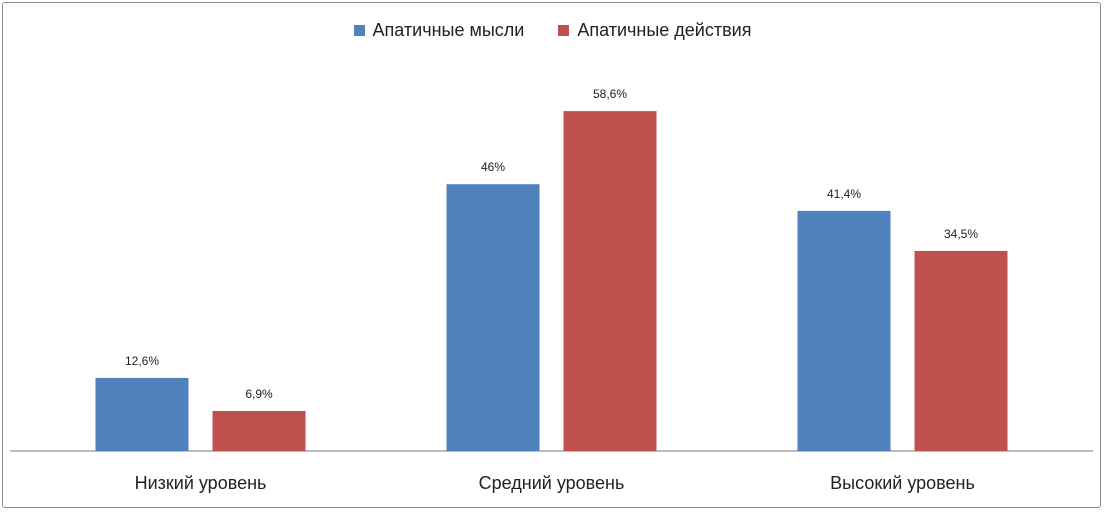 Image resolution: width=1105 pixels, height=512 pixels. I want to click on category-label-3: Высокий уровень, so click(902, 483).